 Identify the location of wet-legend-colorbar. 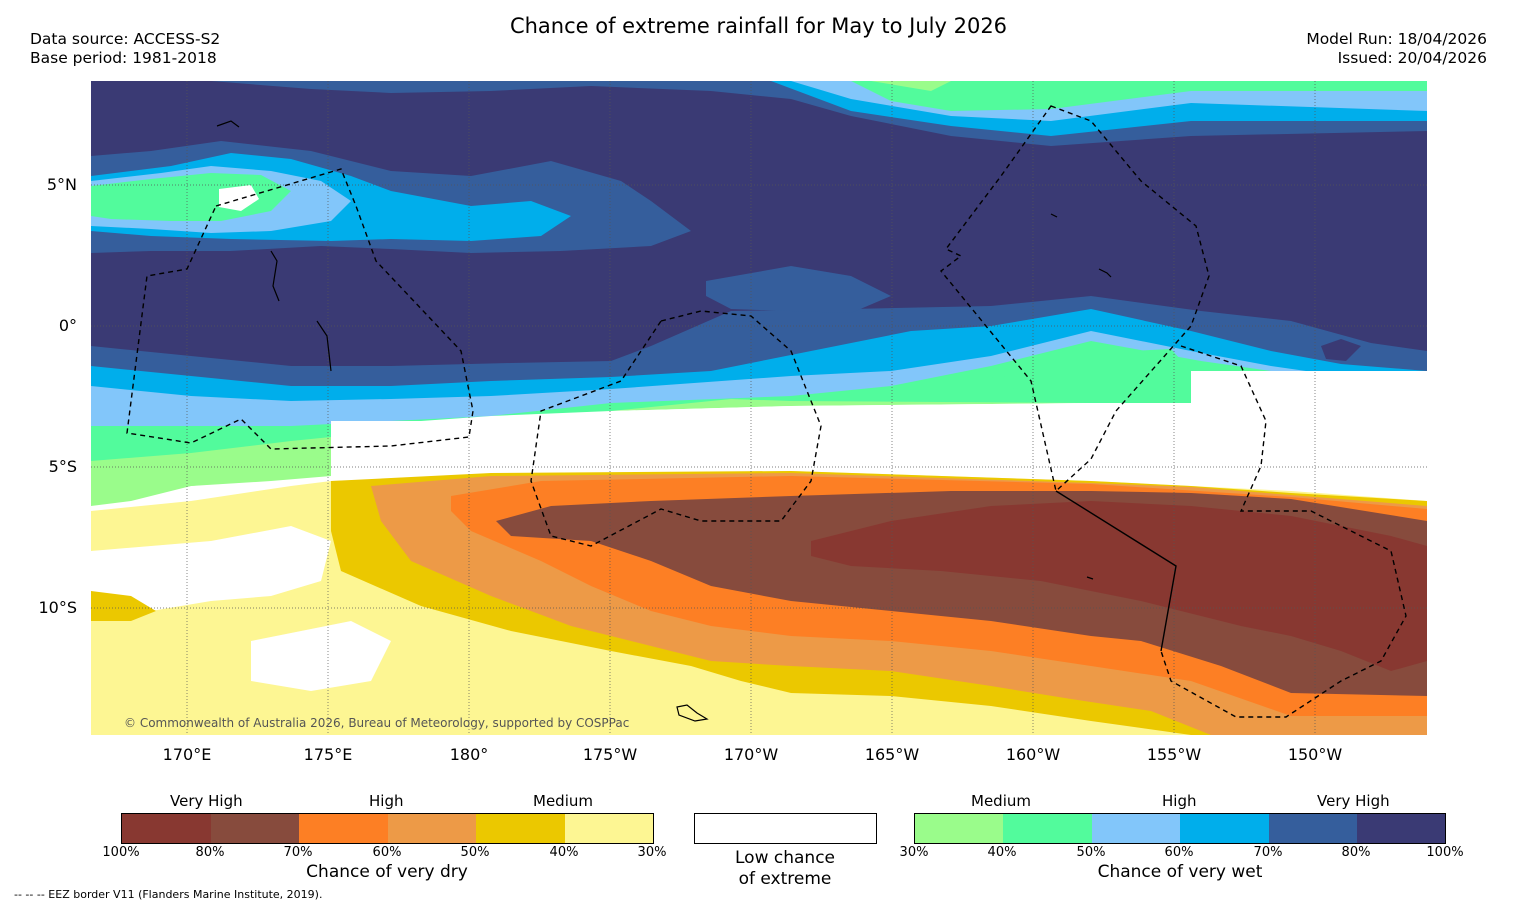
(1180, 828).